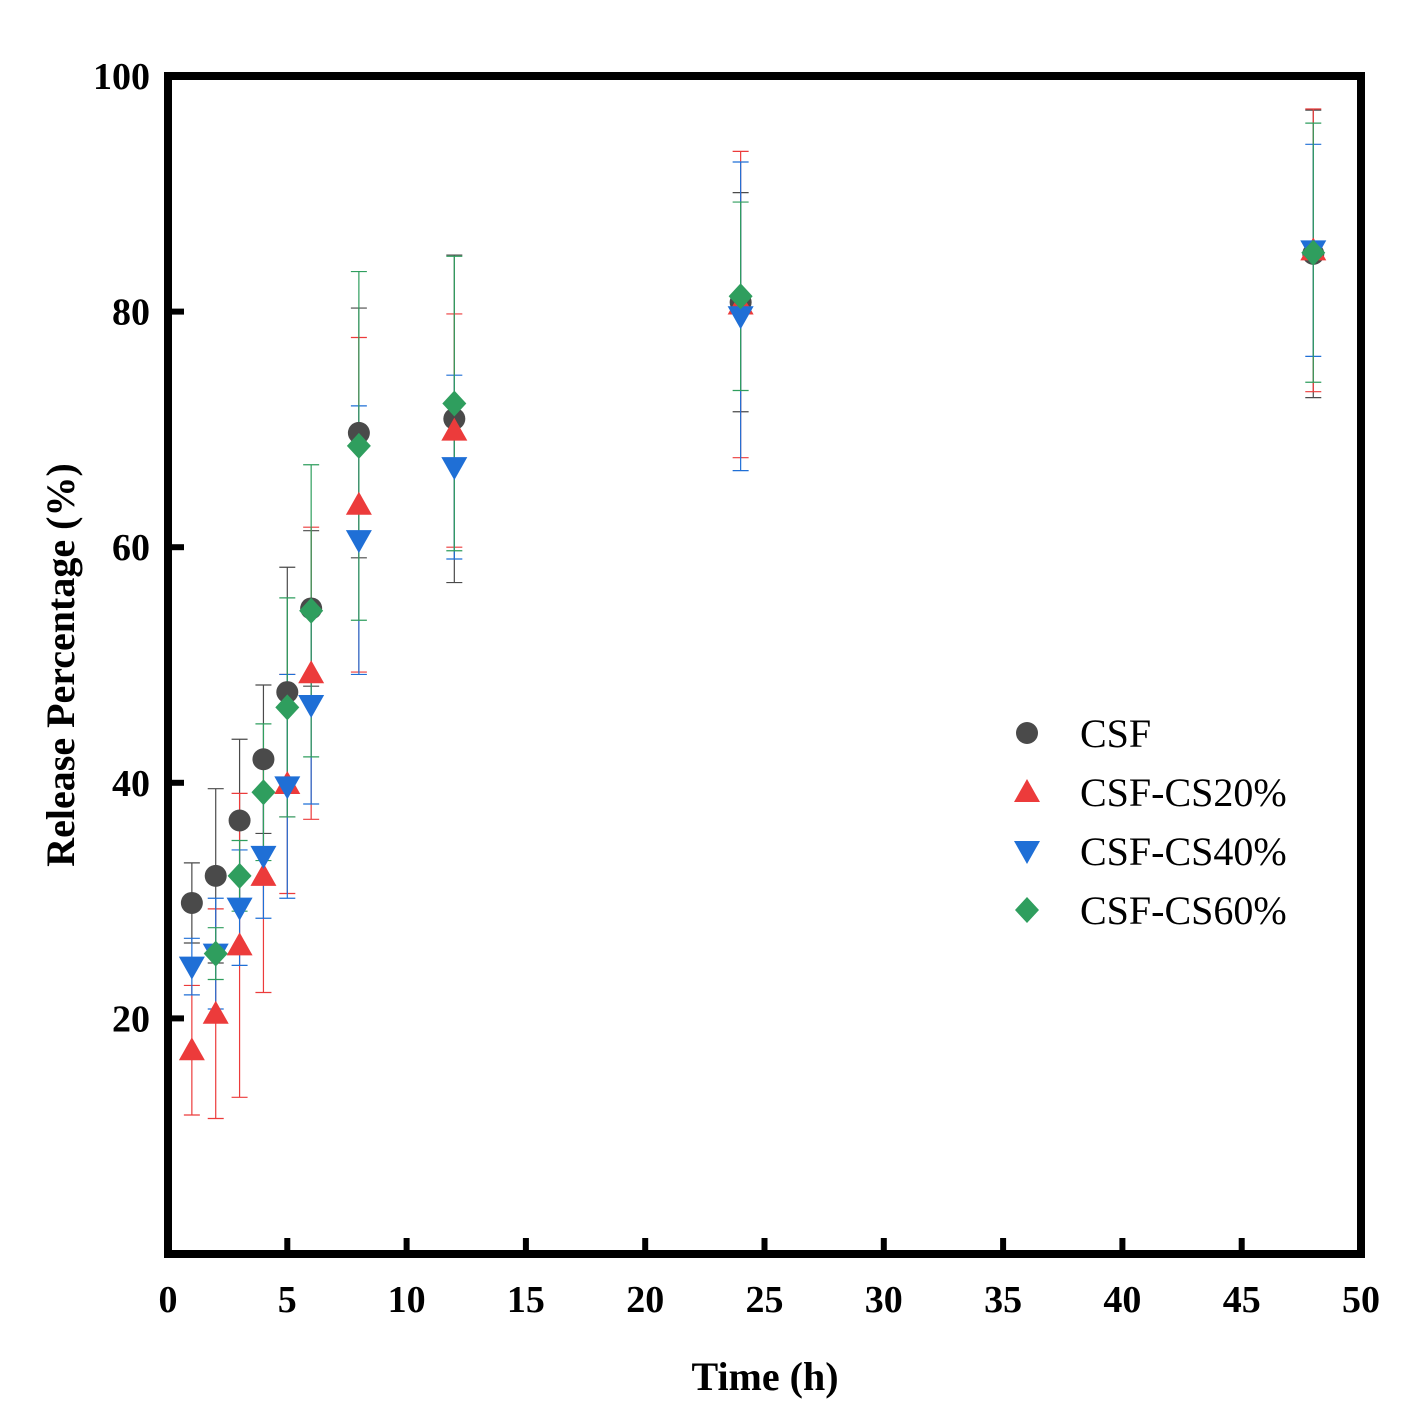 This screenshot has height=1428, width=1406. I want to click on x-tick-label: 50, so click(1361, 1300).